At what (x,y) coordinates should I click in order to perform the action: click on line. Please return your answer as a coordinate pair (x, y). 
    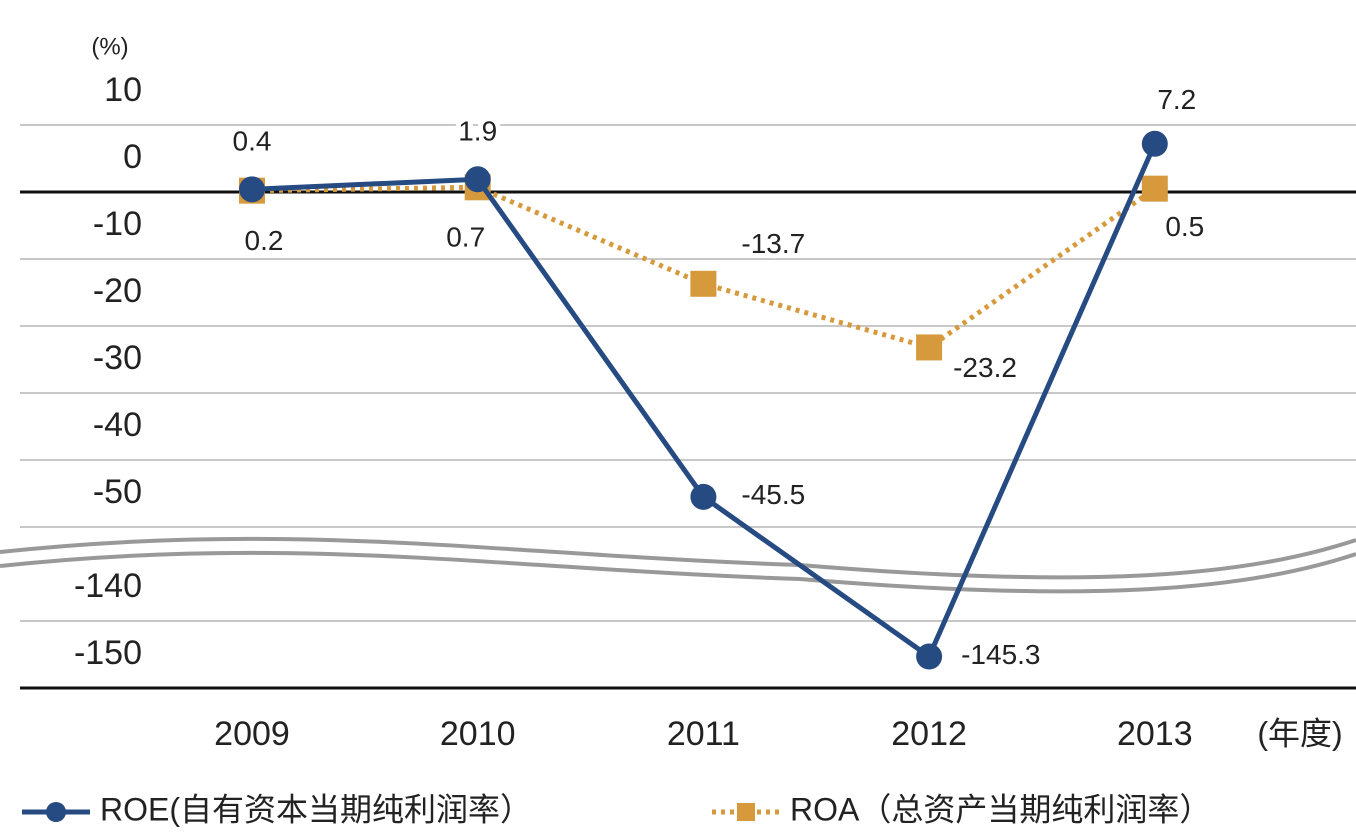
    Looking at the image, I should click on (704, 267).